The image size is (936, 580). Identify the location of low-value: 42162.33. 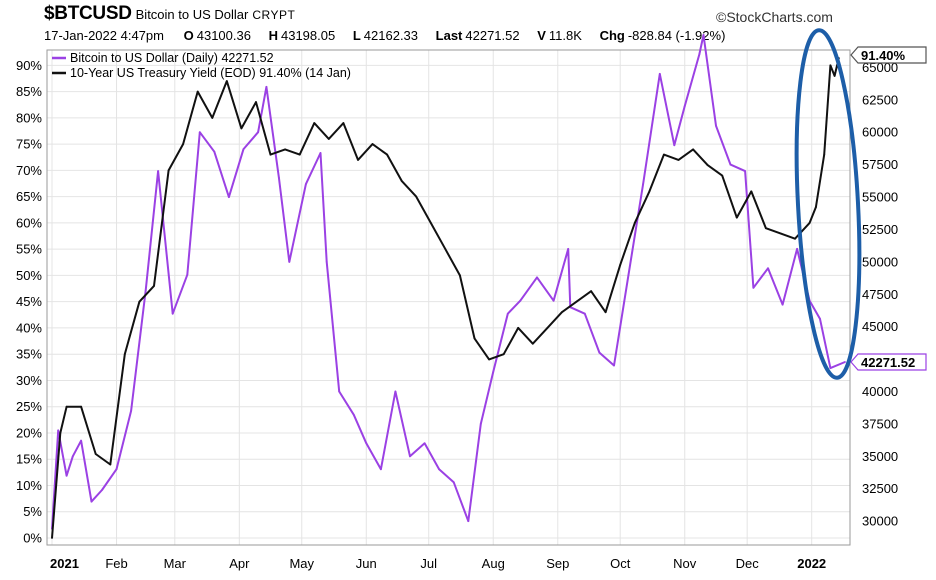
(391, 35).